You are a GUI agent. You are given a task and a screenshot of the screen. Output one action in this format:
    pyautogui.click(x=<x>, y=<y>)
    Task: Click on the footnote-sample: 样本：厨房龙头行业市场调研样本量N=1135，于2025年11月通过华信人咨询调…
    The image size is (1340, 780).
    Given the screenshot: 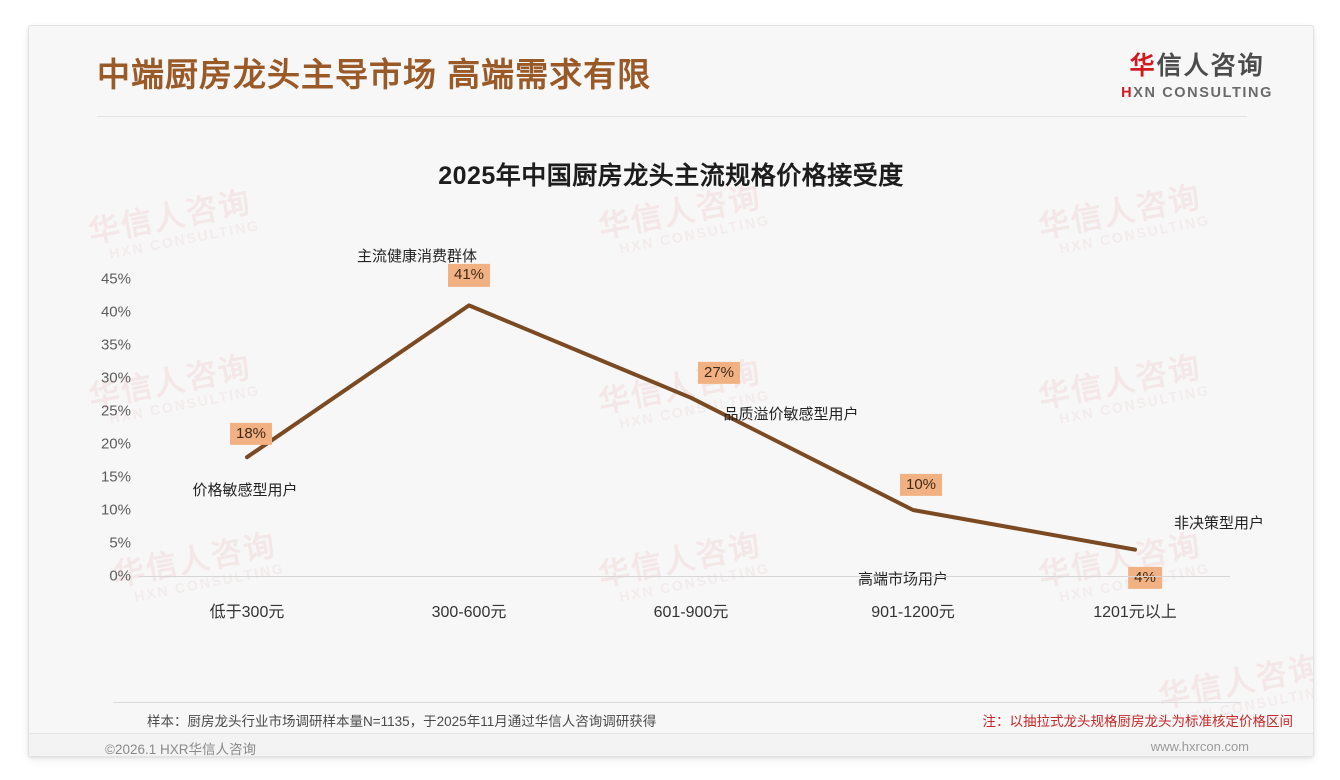 What is the action you would take?
    pyautogui.click(x=402, y=721)
    